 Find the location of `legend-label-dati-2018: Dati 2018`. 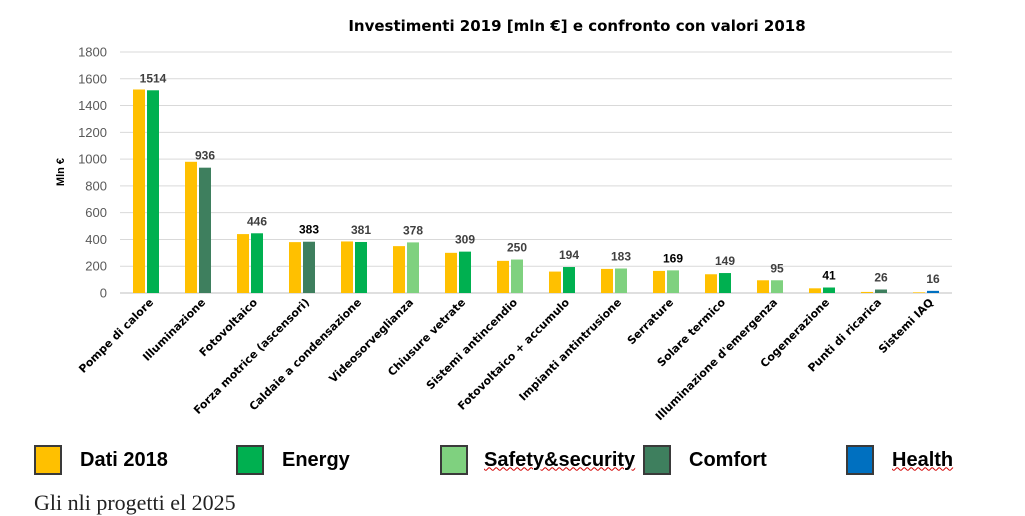

legend-label-dati-2018: Dati 2018 is located at coordinates (124, 459).